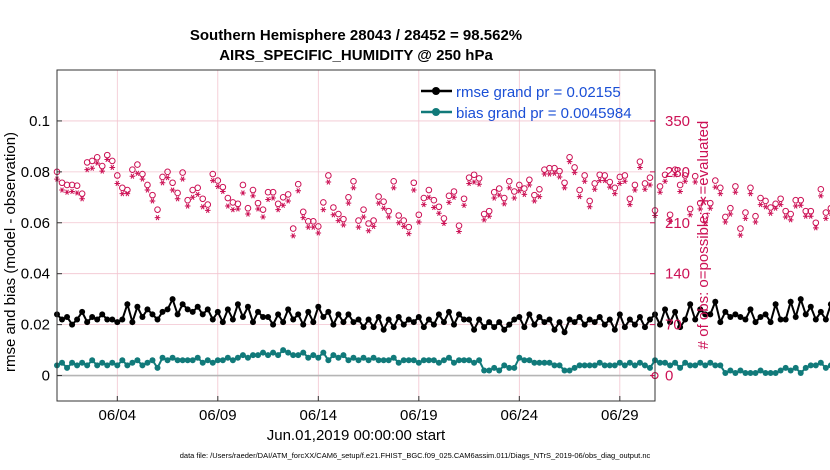  I want to click on y-tick-label-left: 0.02, so click(35, 325).